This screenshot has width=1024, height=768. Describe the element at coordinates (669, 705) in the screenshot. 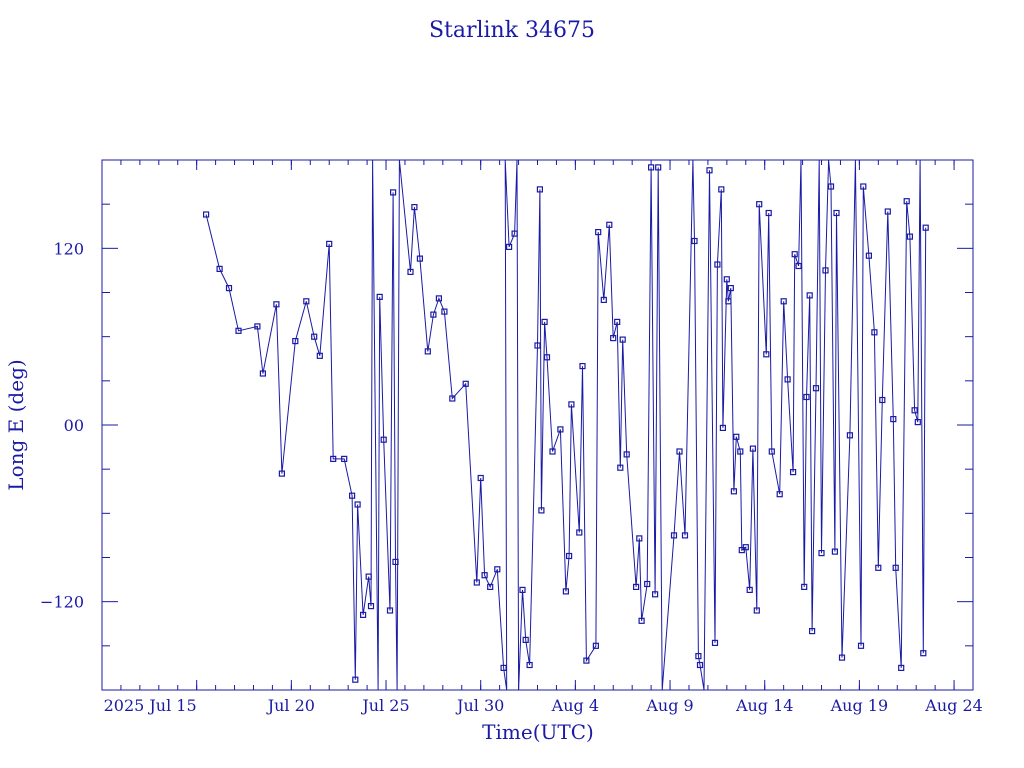

I see `x-tick-label: Aug 9` at that location.